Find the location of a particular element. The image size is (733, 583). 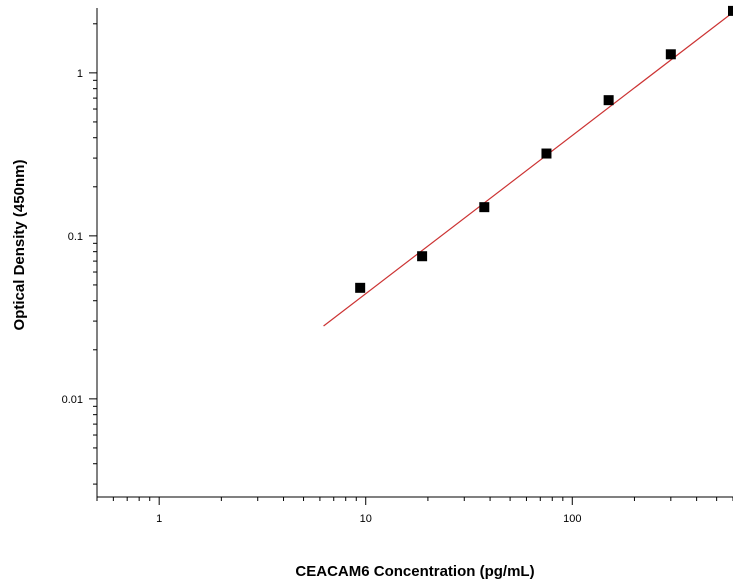

x-axis-title: CEACAM6 Concentration (pg/mL) is located at coordinates (414, 571).